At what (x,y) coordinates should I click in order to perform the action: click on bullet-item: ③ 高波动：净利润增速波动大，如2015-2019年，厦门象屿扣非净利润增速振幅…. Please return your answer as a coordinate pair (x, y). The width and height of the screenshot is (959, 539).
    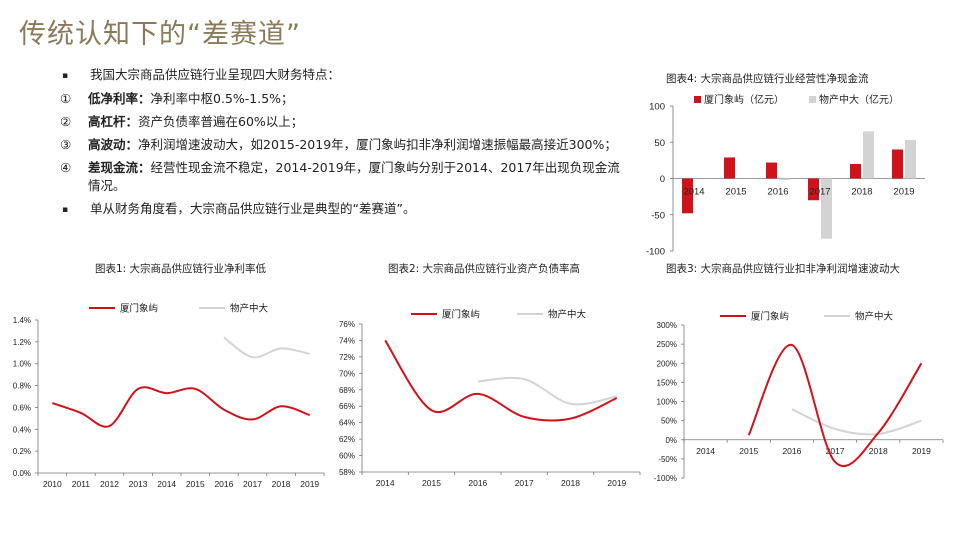
    Looking at the image, I should click on (340, 145).